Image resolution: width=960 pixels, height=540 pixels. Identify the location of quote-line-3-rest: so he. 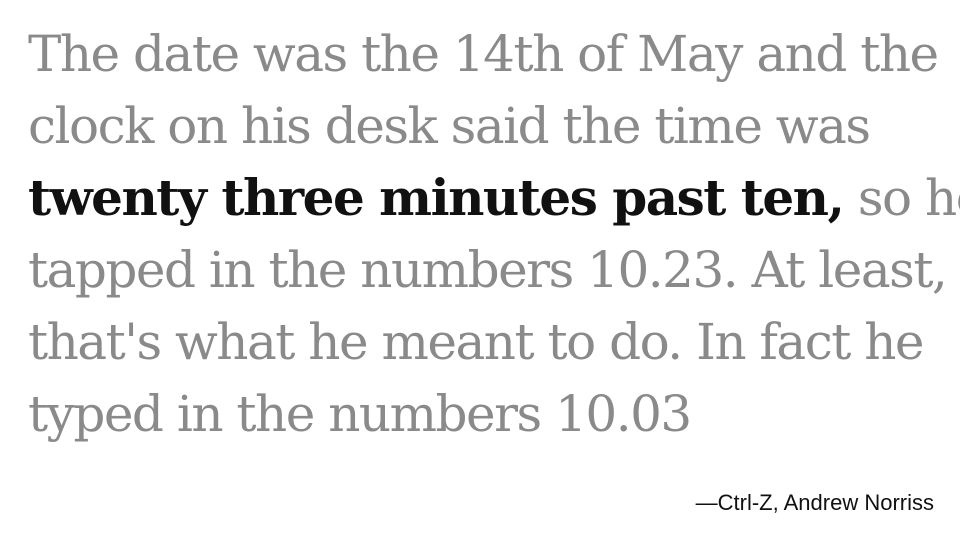
(908, 198).